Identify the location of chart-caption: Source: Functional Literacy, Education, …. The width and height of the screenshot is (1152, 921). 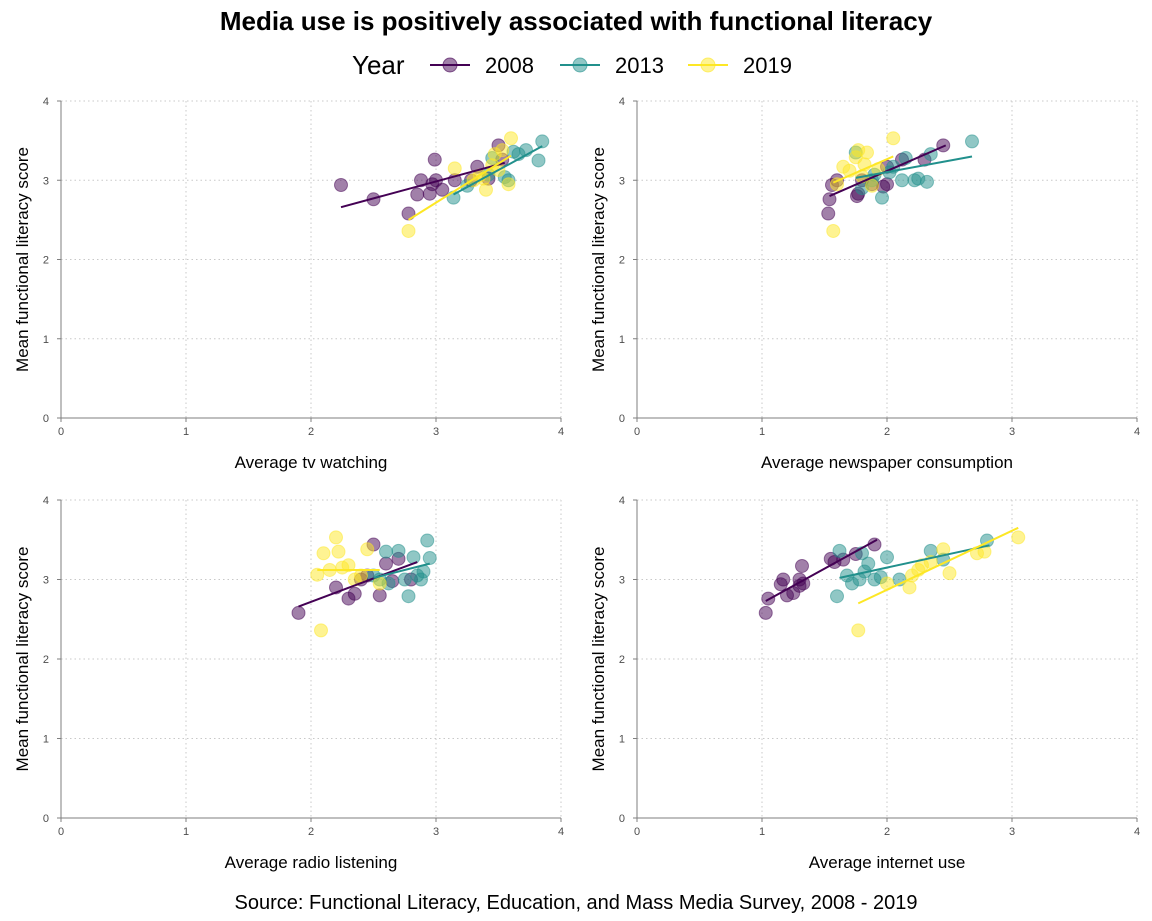
(576, 903).